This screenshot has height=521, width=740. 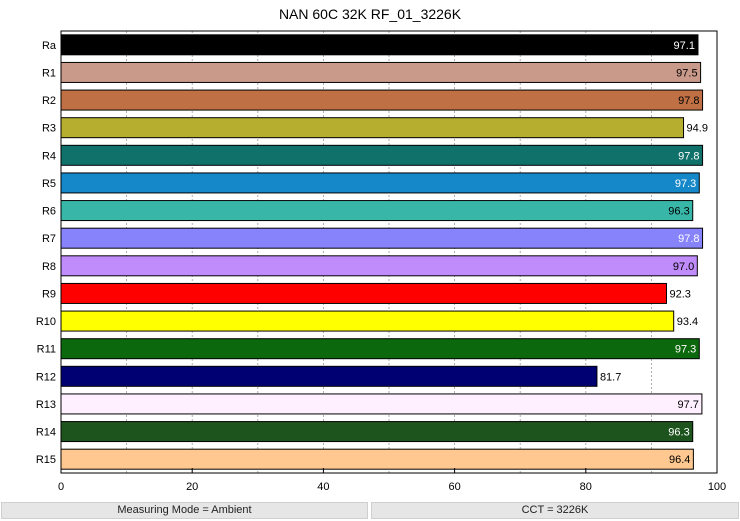 I want to click on bar-r3, so click(x=372, y=128).